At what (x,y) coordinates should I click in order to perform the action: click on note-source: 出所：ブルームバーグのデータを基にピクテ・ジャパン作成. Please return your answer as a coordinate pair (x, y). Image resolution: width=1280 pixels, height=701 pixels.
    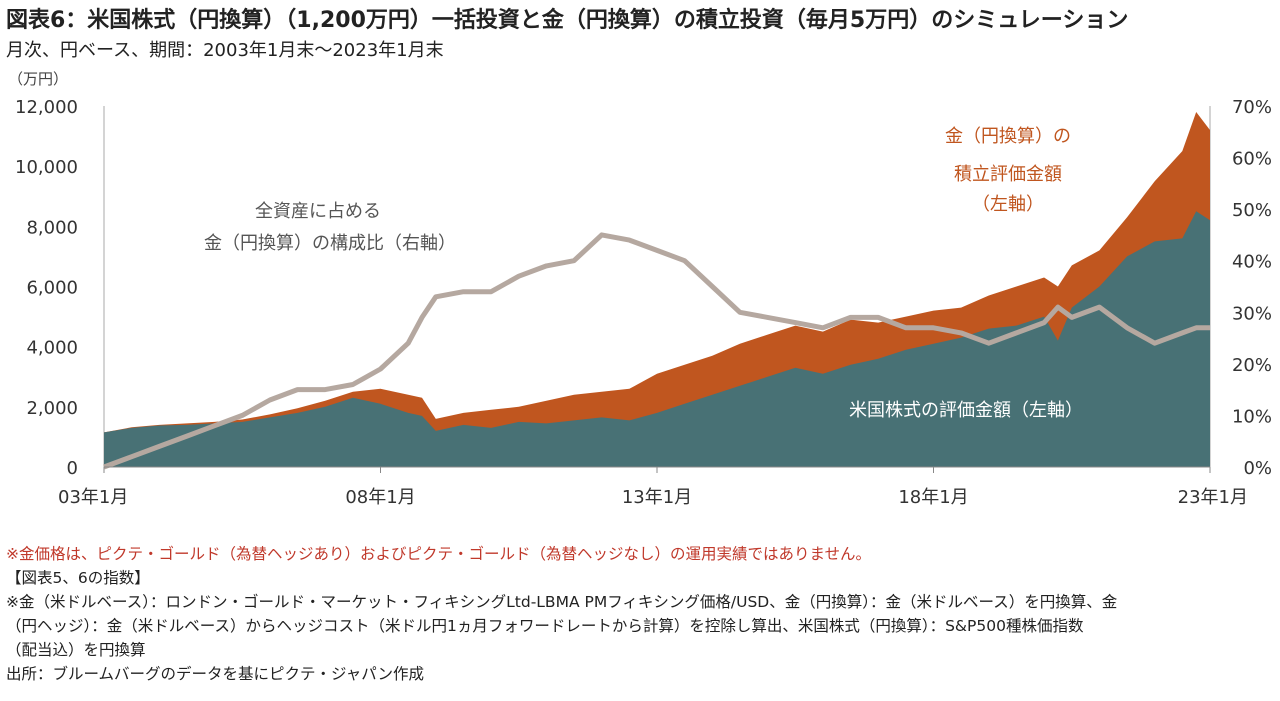
    Looking at the image, I should click on (215, 674).